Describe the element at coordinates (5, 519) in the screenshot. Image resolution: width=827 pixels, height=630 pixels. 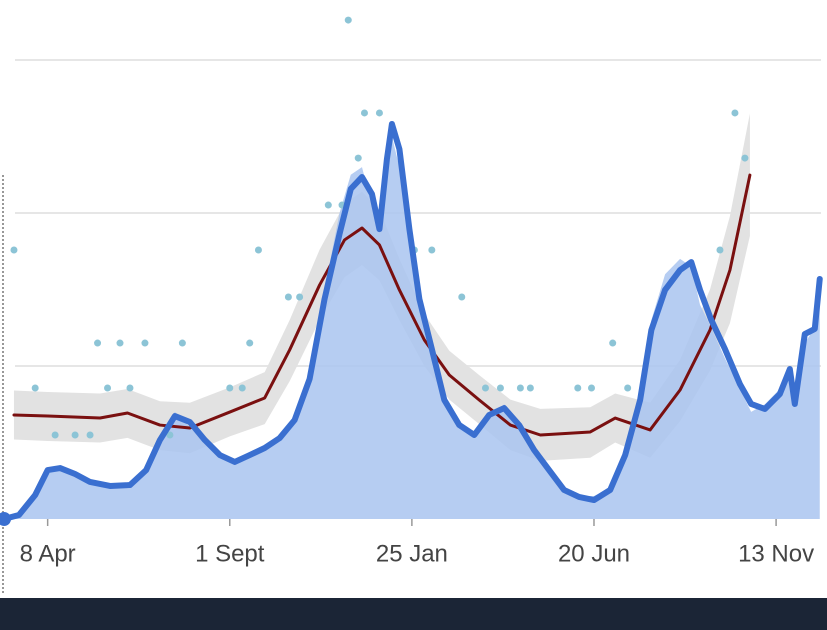
I see `start-point` at that location.